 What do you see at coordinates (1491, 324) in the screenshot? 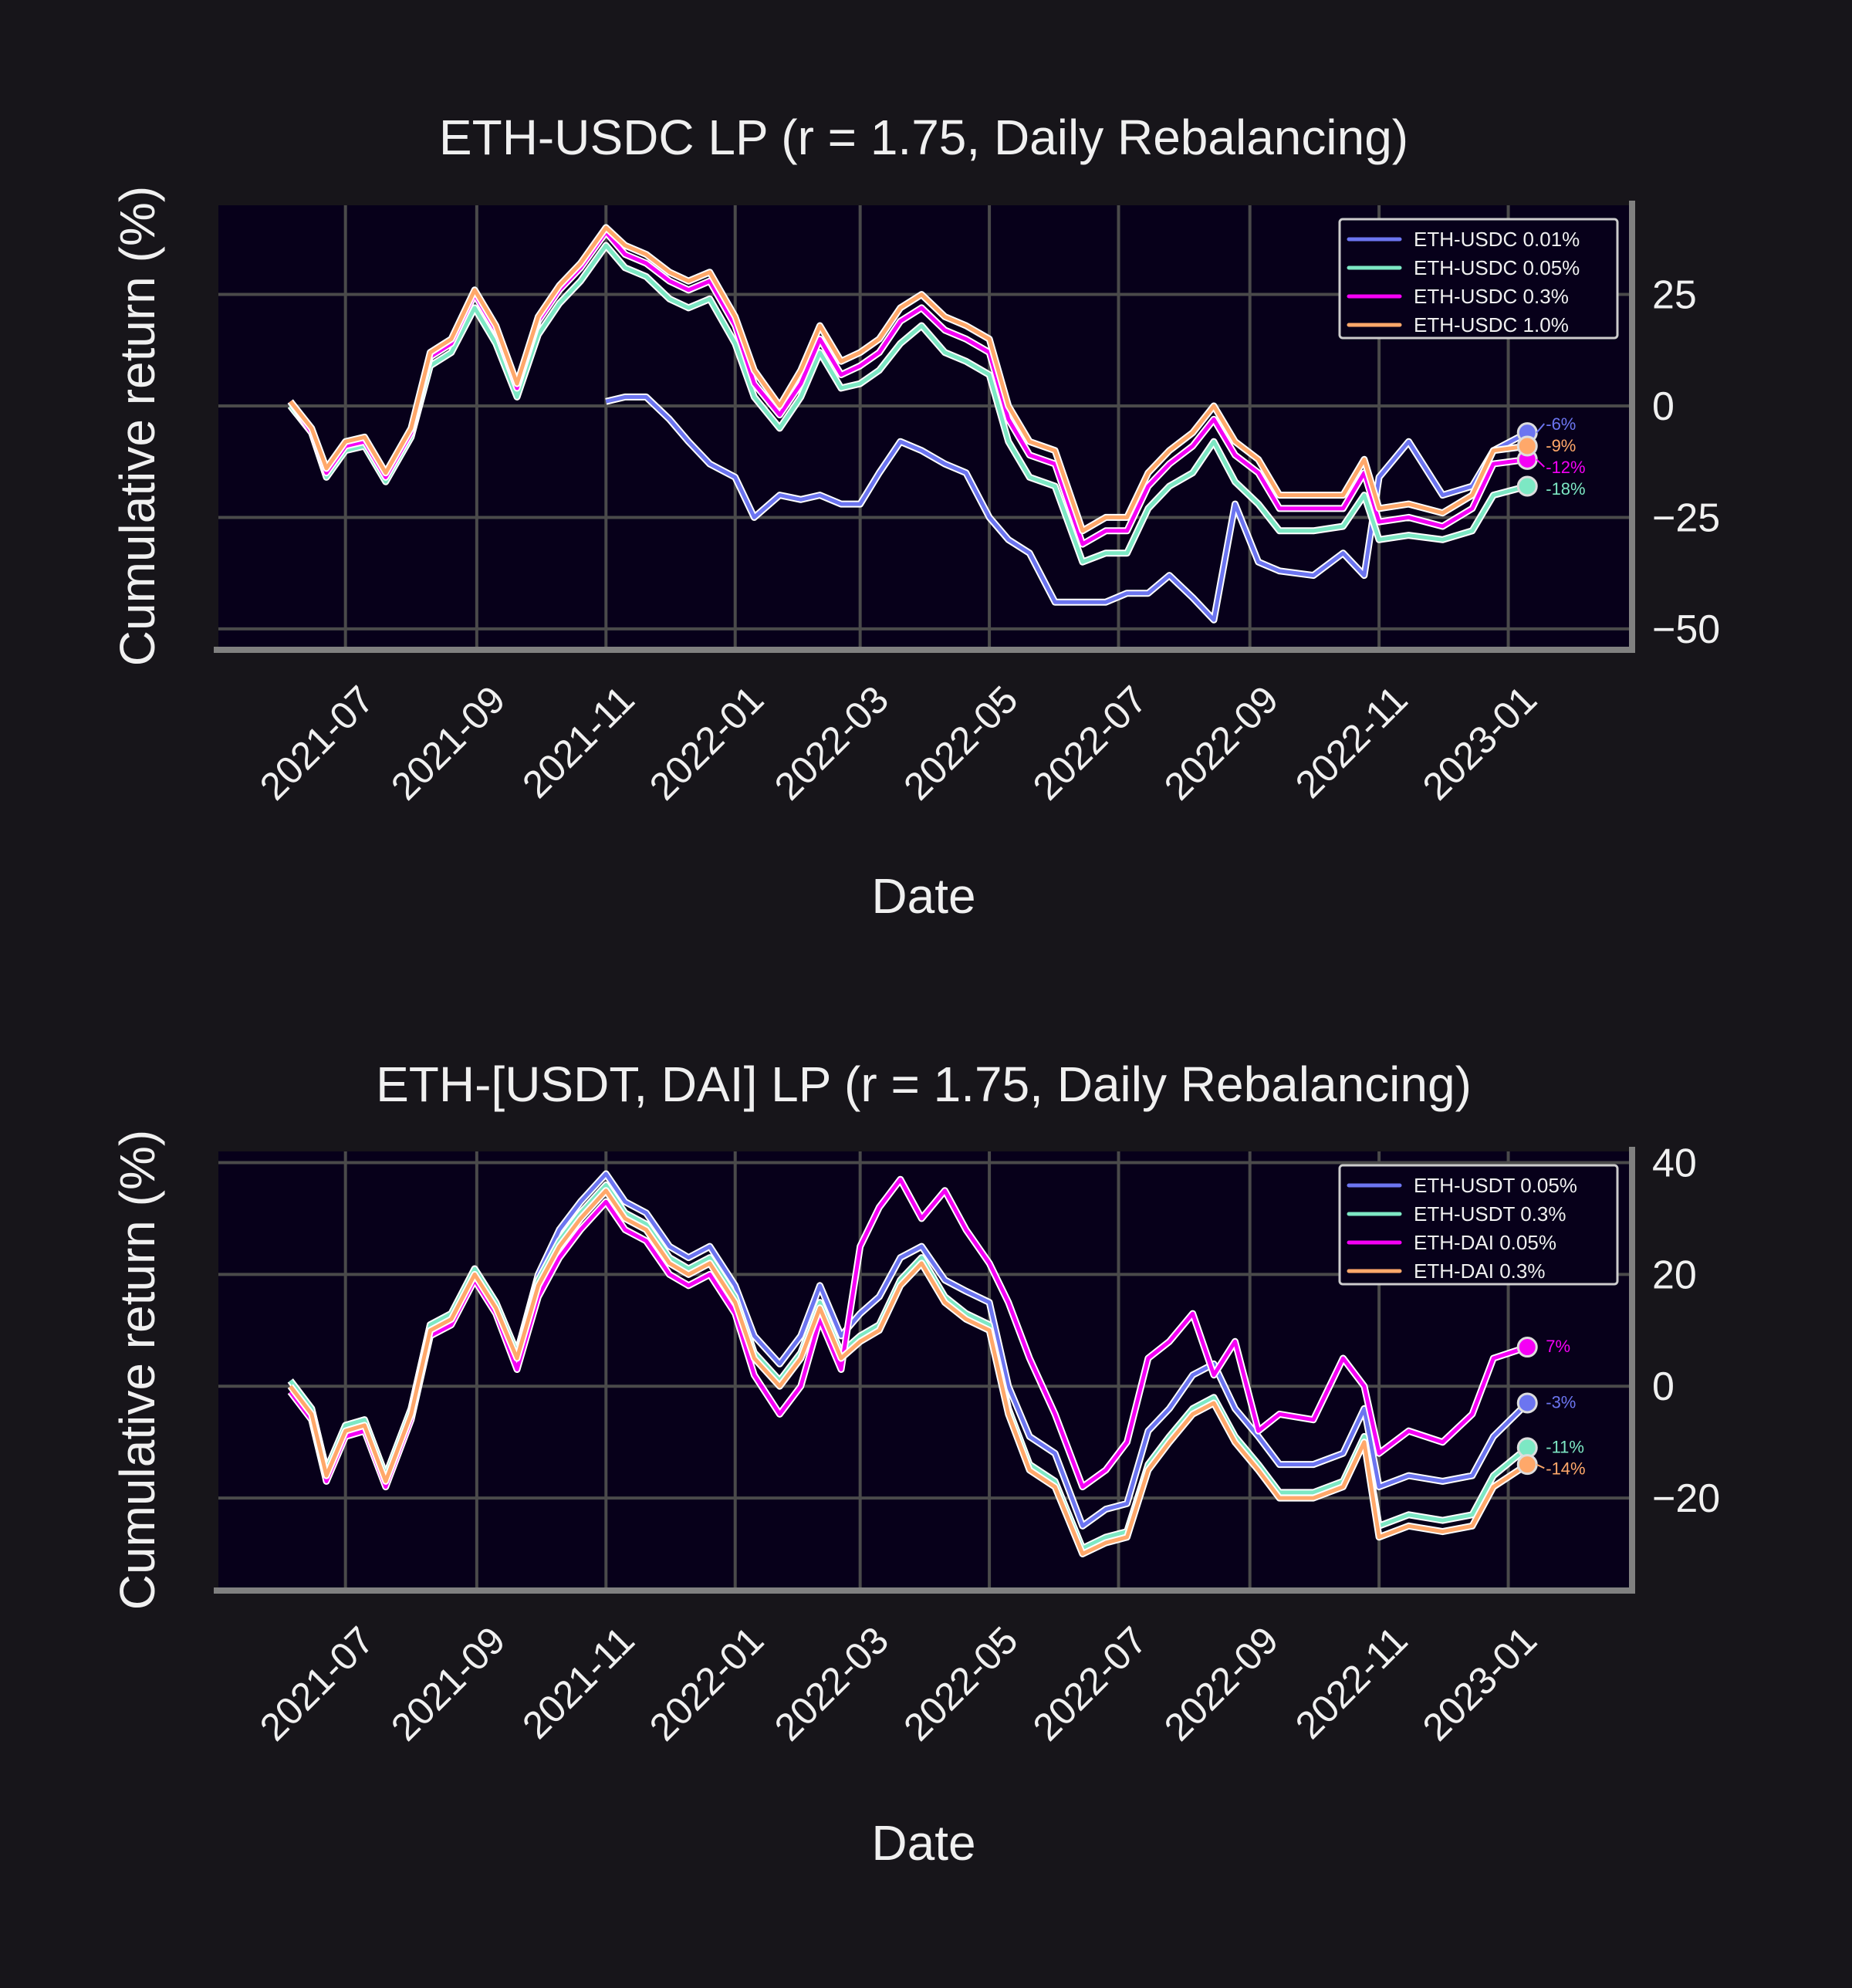
I see `legend-entry: ETH-USDC 1.0%` at bounding box center [1491, 324].